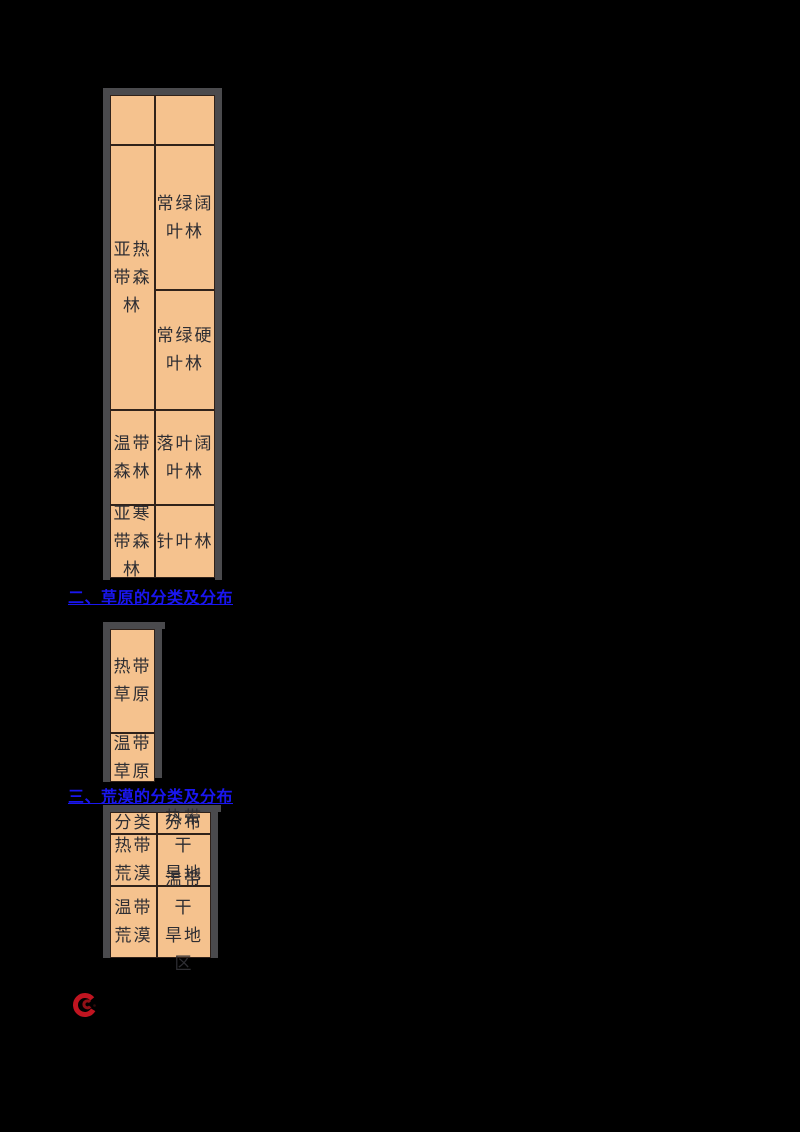  I want to click on cell-subtropical-forest: 亚热 带森 林, so click(132, 277).